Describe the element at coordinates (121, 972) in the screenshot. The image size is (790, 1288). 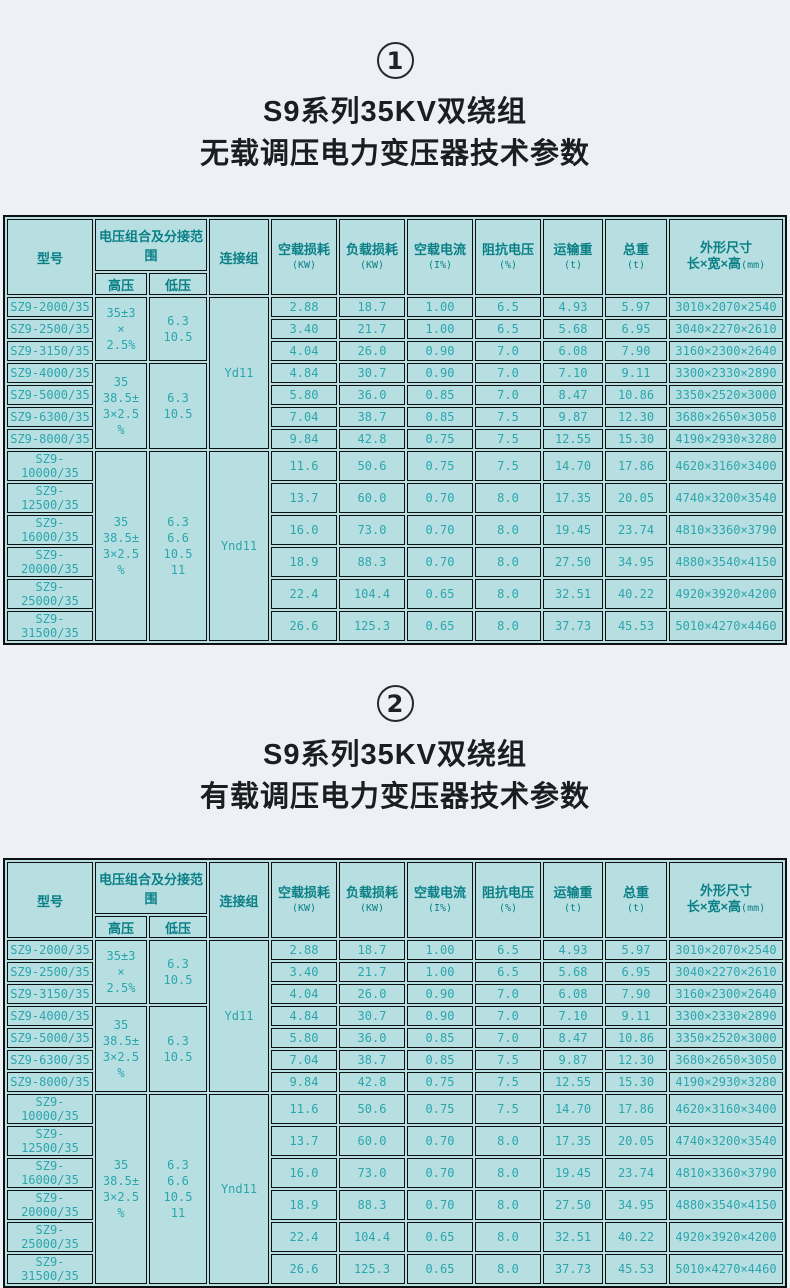
I see `hv-range-line: ×` at that location.